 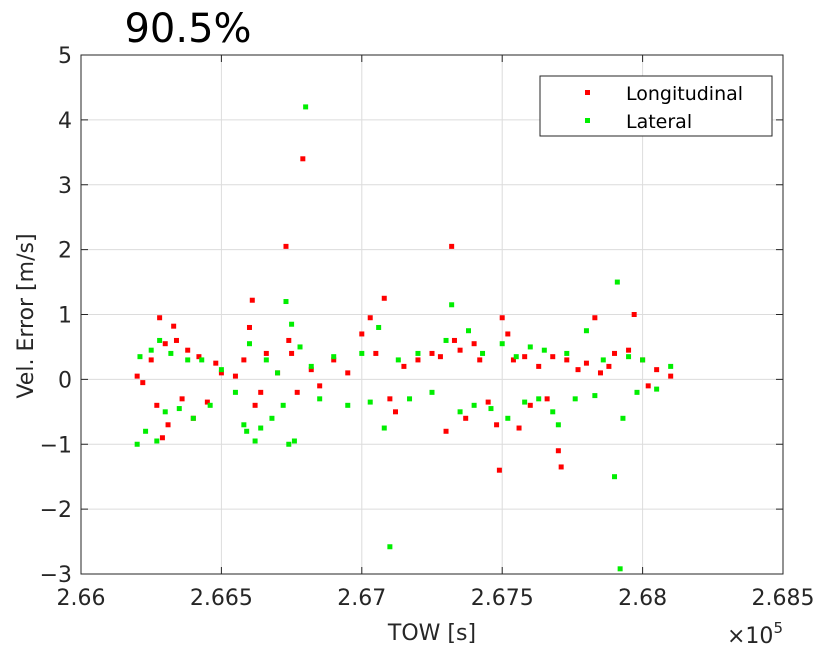 What do you see at coordinates (65, 186) in the screenshot?
I see `y-tick-label: 3` at bounding box center [65, 186].